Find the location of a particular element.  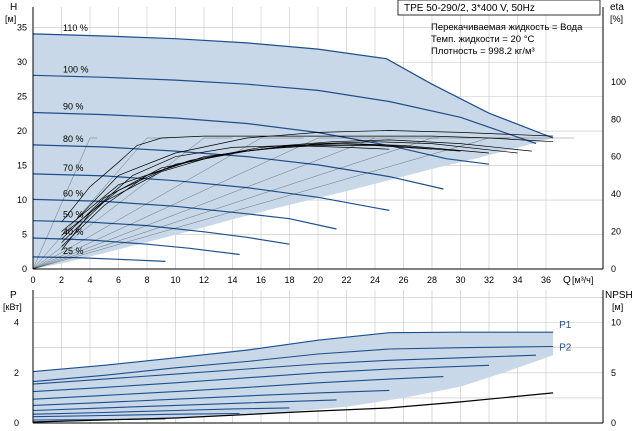

speed-curve-label: 60 % is located at coordinates (73, 193).